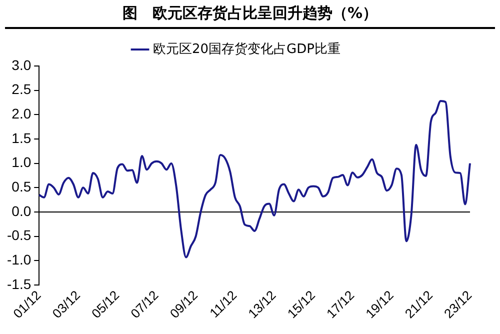  Describe the element at coordinates (22, 210) in the screenshot. I see `y-tick-label: 0.0` at that location.